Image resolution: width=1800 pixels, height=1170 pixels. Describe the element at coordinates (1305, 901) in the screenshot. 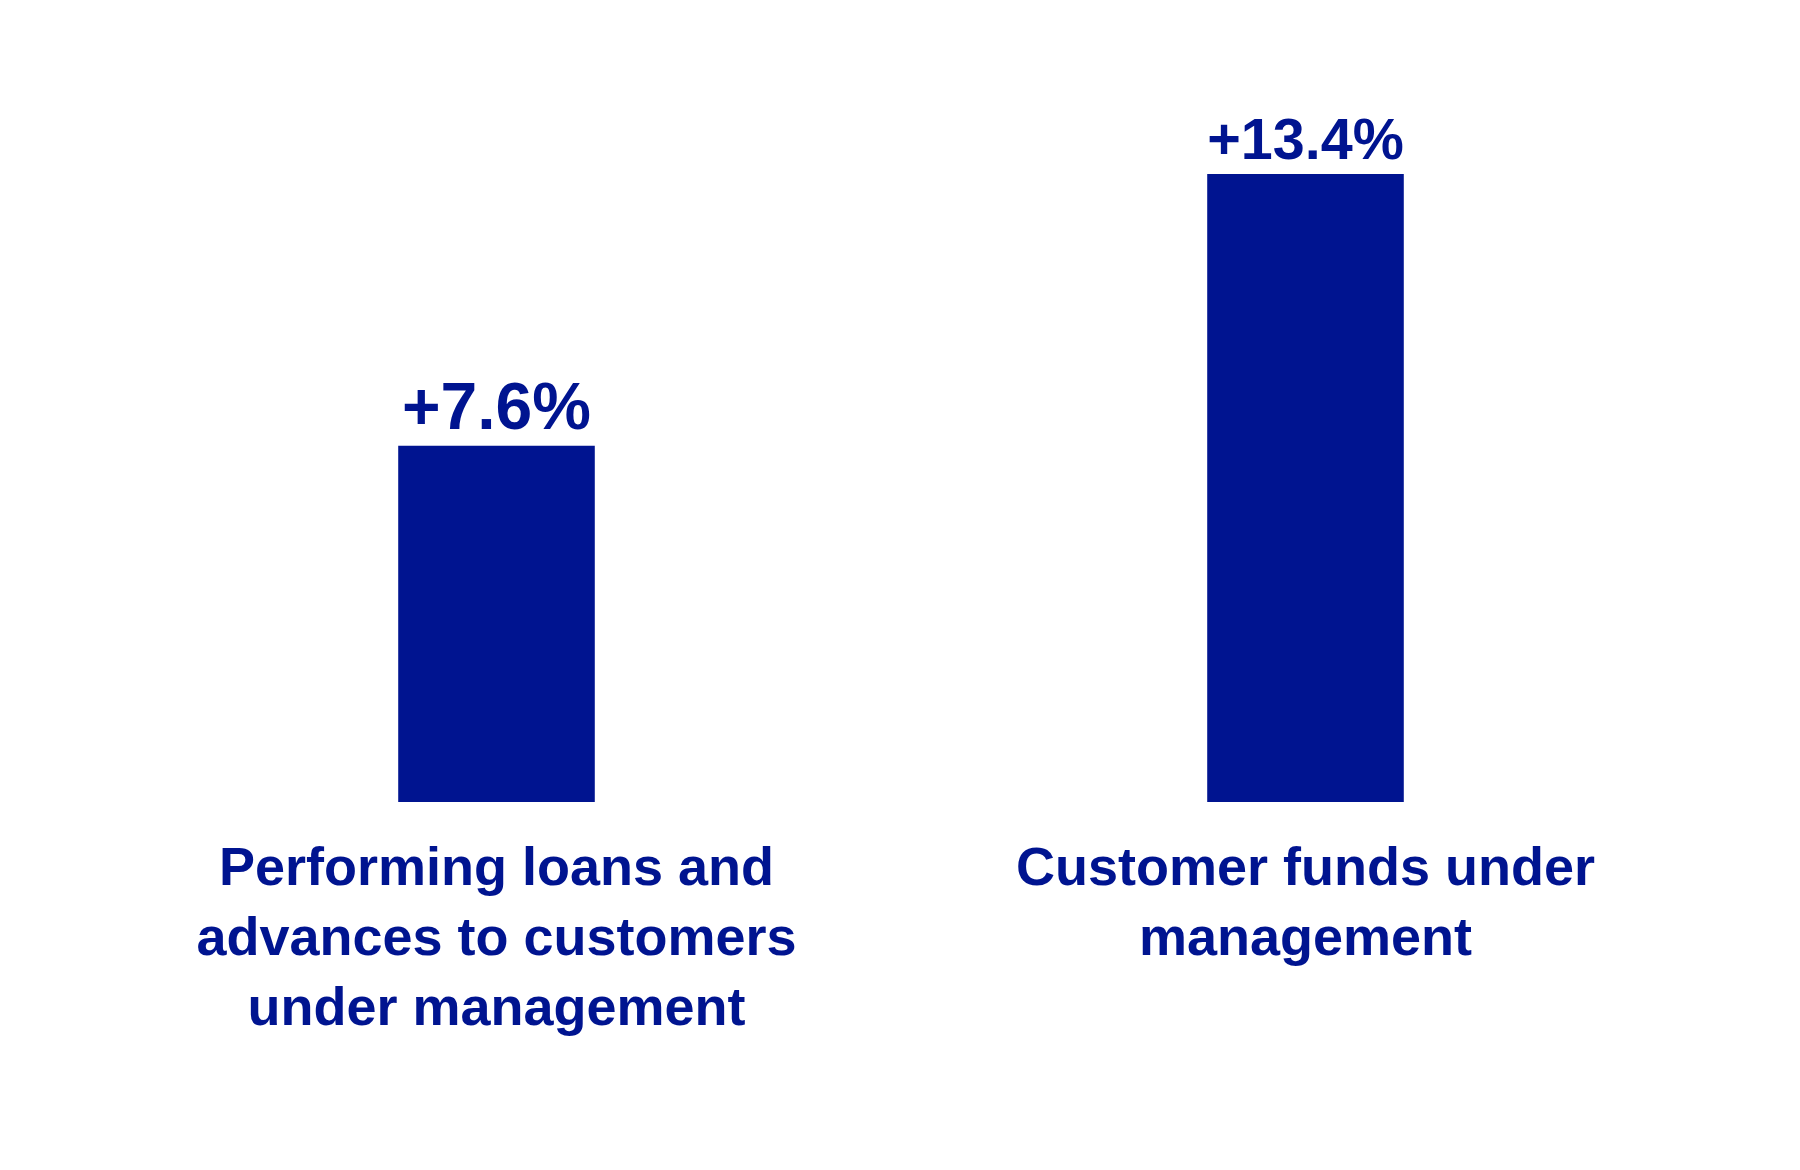

I see `x-tick-label: Customer funds under management` at that location.